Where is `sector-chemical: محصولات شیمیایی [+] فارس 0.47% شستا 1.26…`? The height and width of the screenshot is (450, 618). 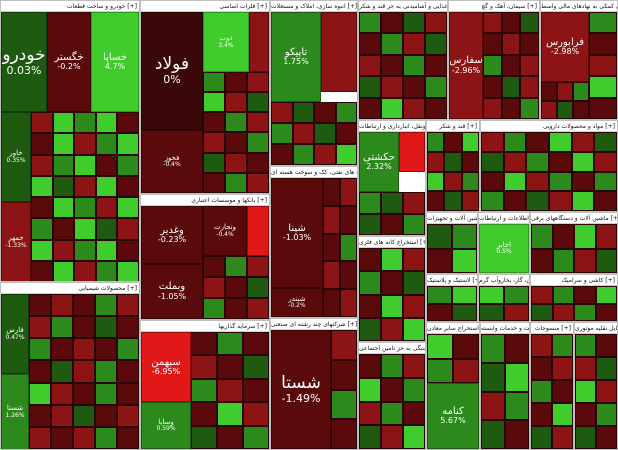 sector-chemical: محصولات شیمیایی [+] فارس 0.47% شستا 1.26… is located at coordinates (70, 366).